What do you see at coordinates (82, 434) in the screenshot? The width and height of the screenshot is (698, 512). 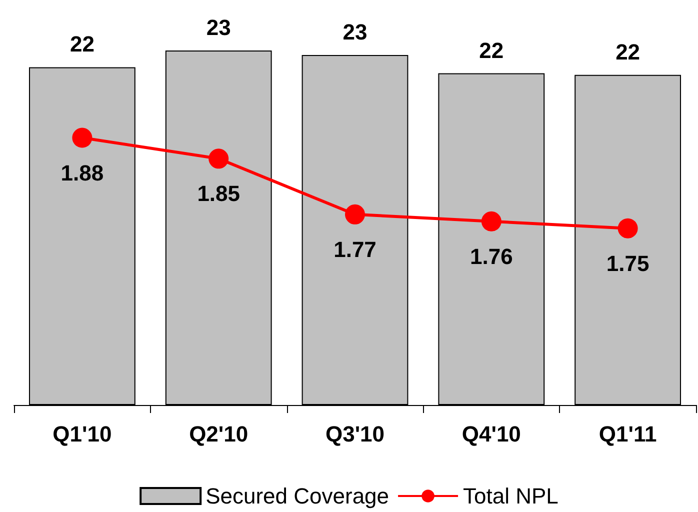 I see `x-tick-label: Q1'10` at bounding box center [82, 434].